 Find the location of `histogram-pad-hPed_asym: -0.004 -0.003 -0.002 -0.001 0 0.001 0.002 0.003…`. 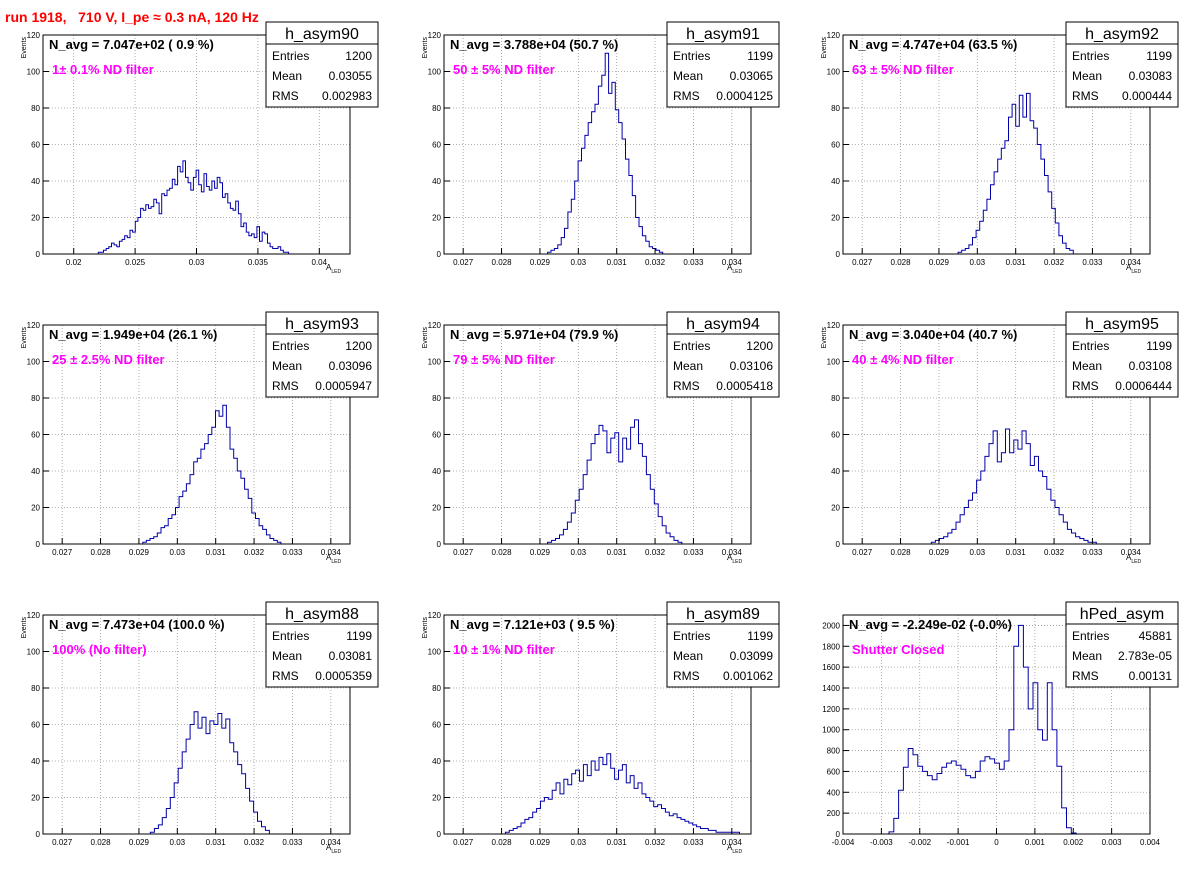

histogram-pad-hPed_asym: -0.004 -0.003 -0.002 -0.001 0 0.001 0.002 0.003… is located at coordinates (1000, 724).